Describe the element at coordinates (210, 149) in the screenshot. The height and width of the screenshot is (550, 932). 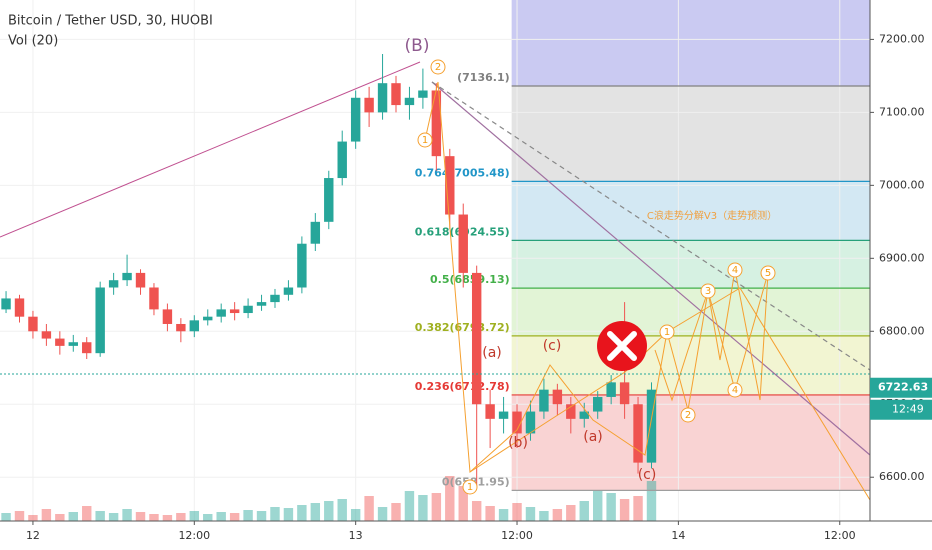
I see `trend-line` at that location.